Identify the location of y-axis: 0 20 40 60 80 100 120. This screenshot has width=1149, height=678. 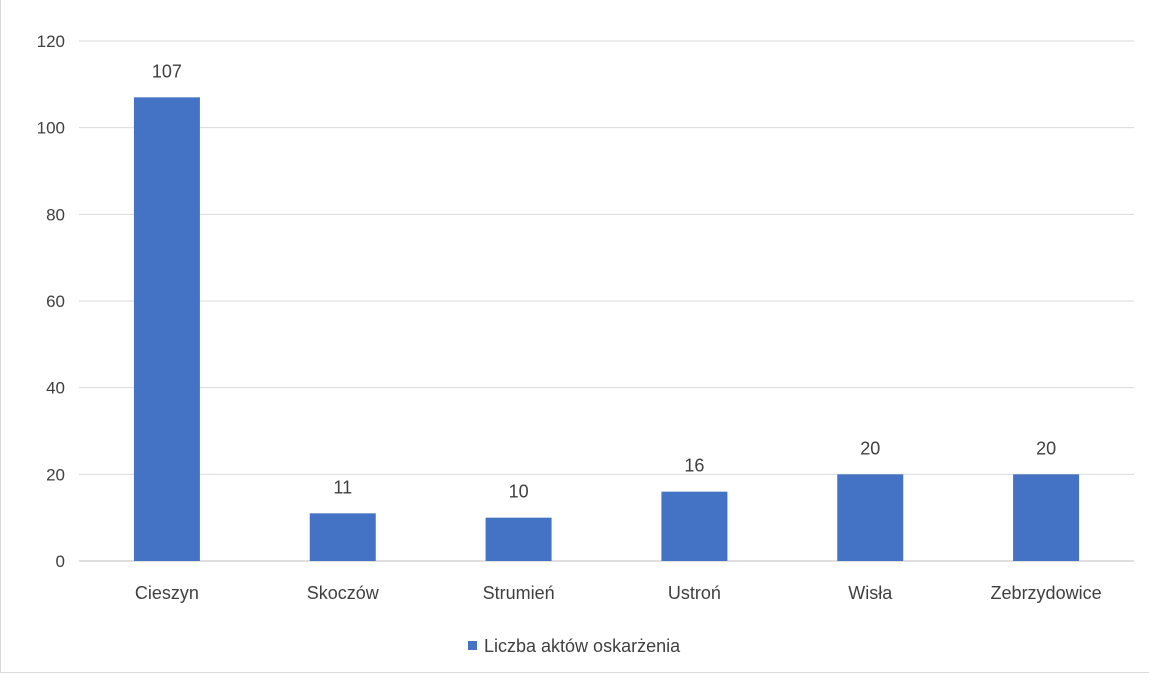
(51, 301).